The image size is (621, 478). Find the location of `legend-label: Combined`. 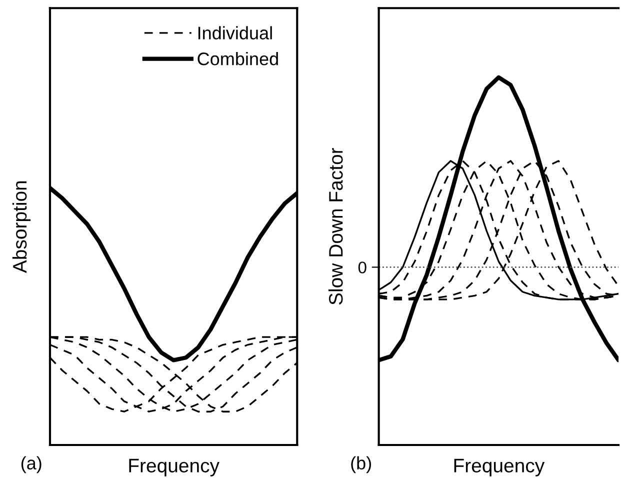

legend-label: Combined is located at coordinates (238, 59).